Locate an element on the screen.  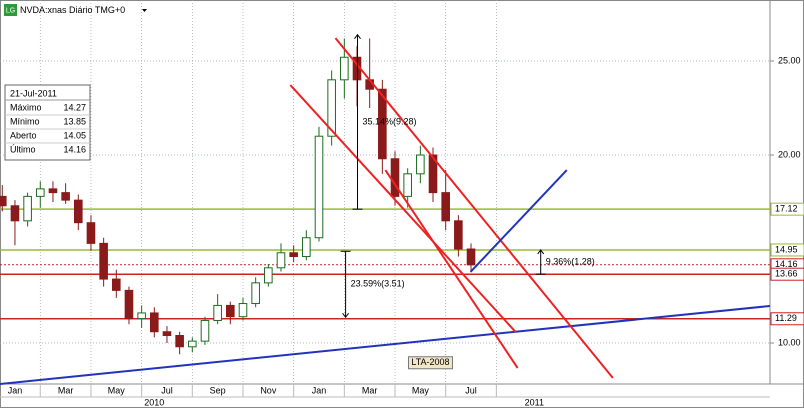
level-label: 13.66 is located at coordinates (786, 274).